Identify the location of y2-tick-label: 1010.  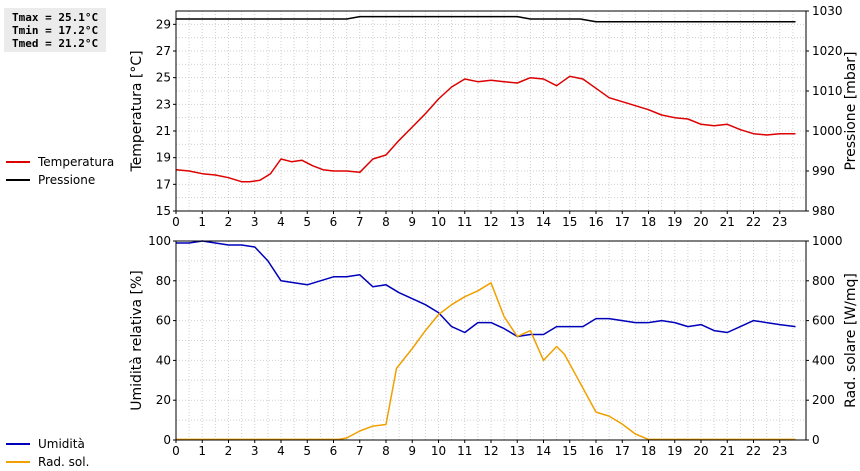
(827, 91).